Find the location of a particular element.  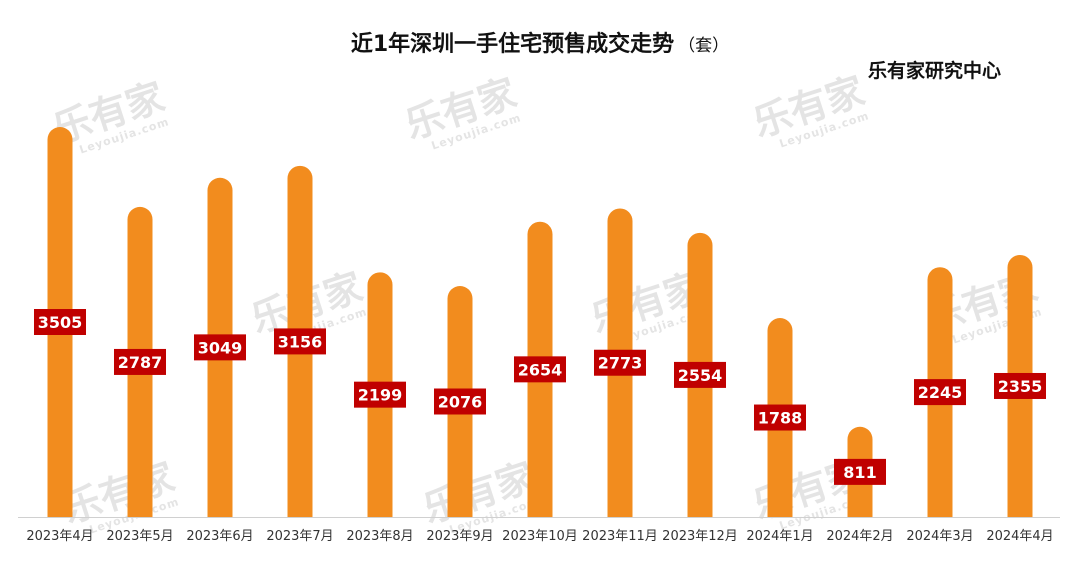

chart-title: 近1年深圳一手住宅预售成交走势 （套） is located at coordinates (540, 42).